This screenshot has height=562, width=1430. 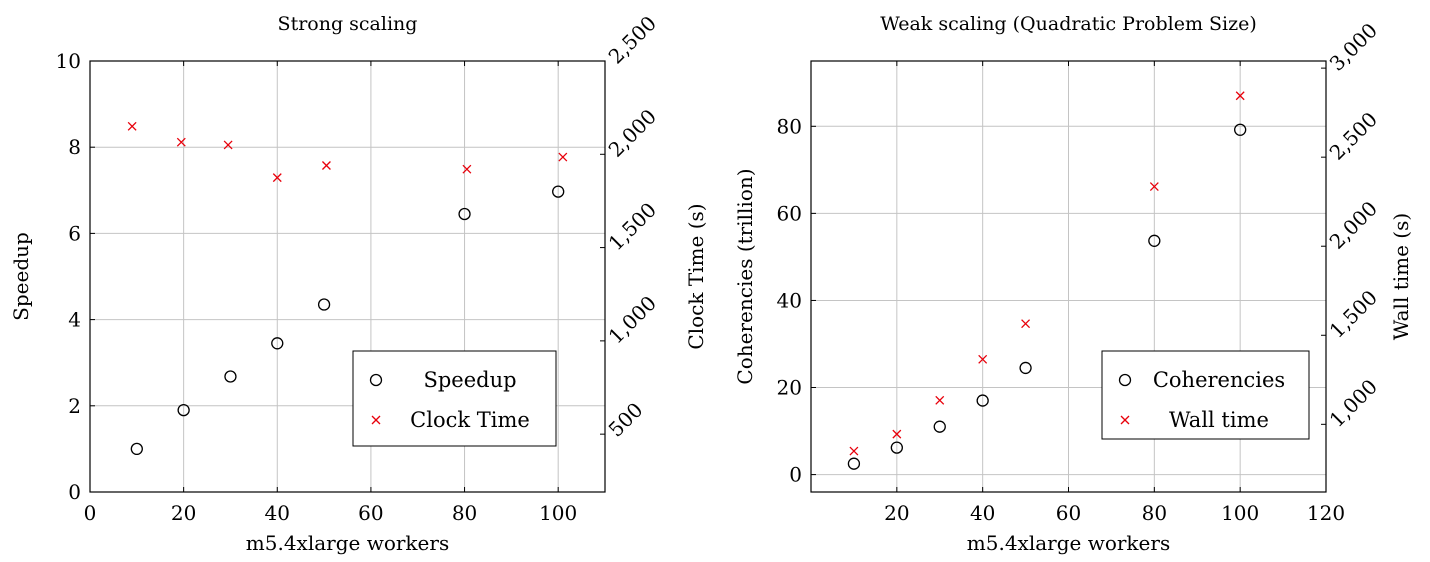 I want to click on legend-label-coherencies: Coherencies, so click(x=1219, y=380).